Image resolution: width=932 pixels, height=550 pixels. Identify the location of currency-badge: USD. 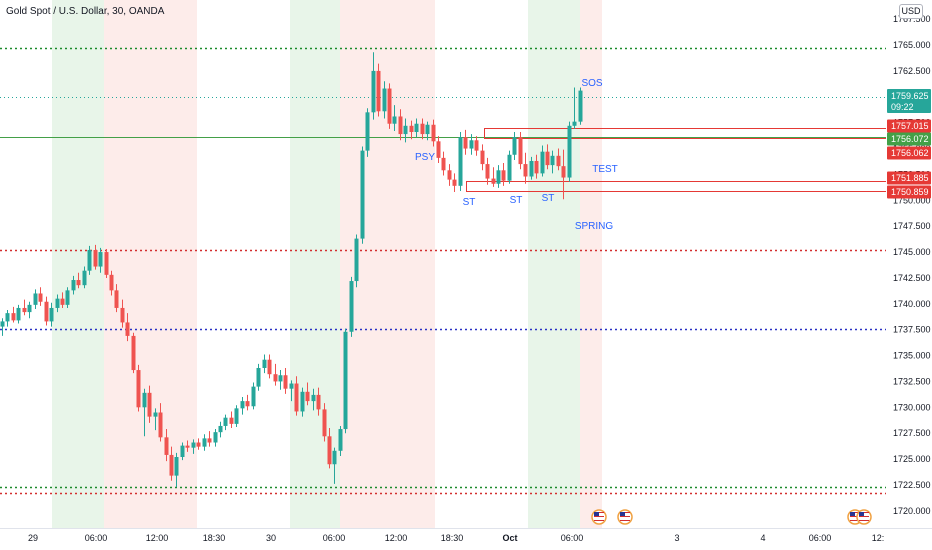
(911, 11).